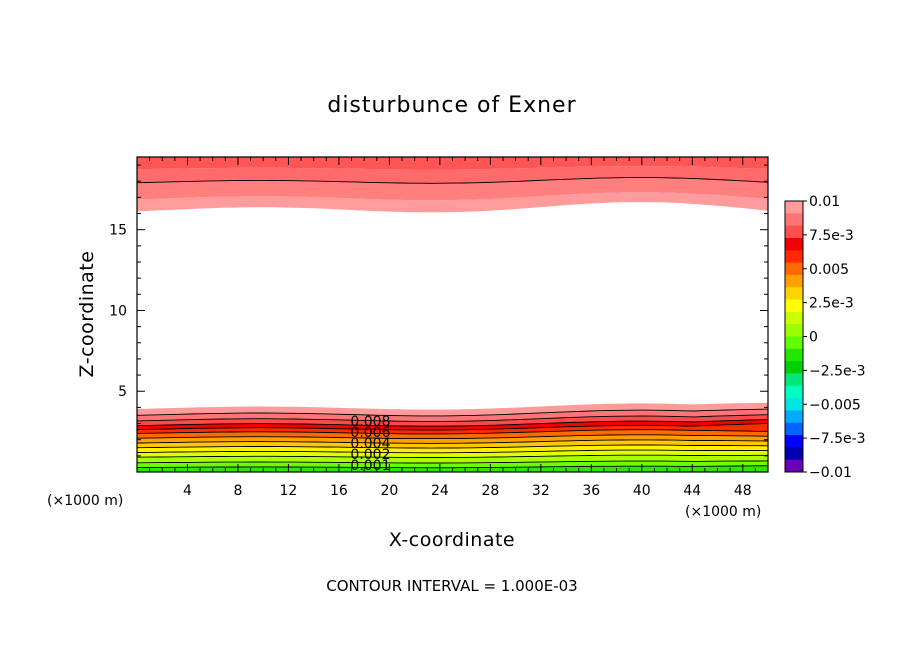 The height and width of the screenshot is (658, 904). I want to click on colorbar-label: 7.5e-3, so click(831, 236).